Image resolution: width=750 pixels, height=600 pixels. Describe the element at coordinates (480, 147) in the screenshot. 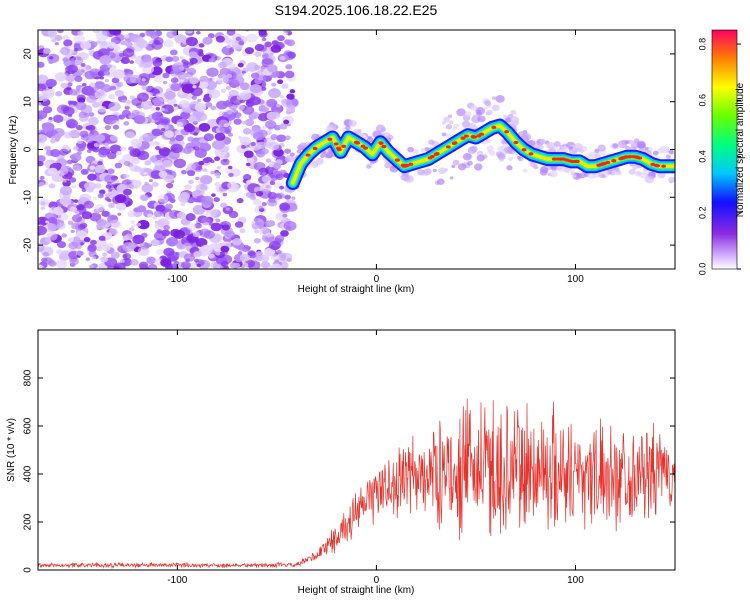

I see `heatmap-ridge-layer` at that location.